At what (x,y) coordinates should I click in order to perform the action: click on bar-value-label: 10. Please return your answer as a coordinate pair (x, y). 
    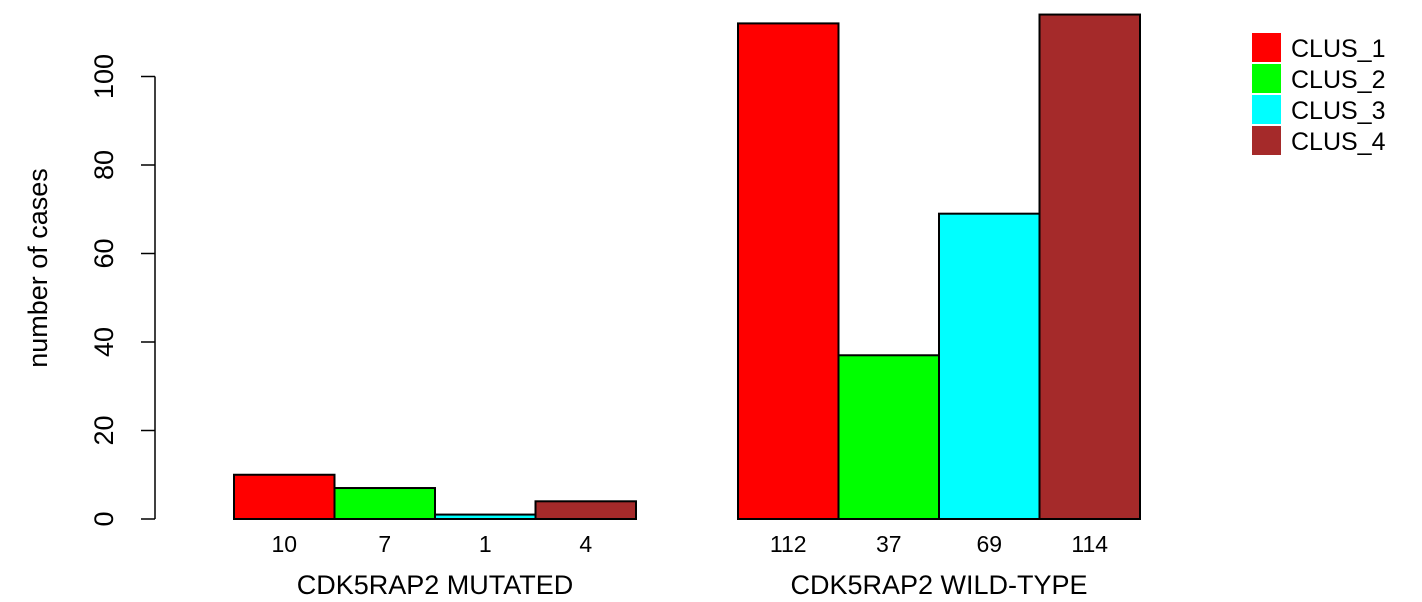
    Looking at the image, I should click on (284, 544).